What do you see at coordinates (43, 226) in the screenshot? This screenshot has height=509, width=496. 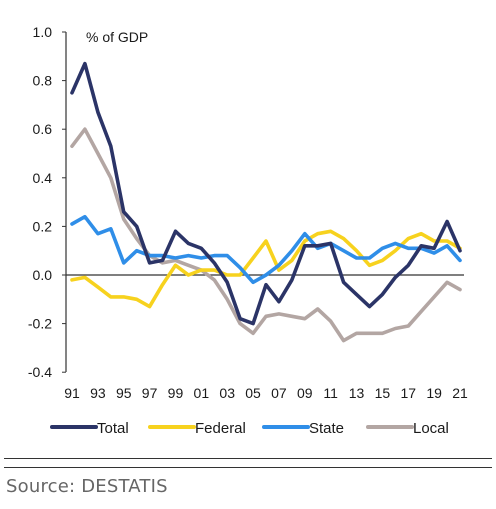 I see `y-tick-label: 0.2` at bounding box center [43, 226].